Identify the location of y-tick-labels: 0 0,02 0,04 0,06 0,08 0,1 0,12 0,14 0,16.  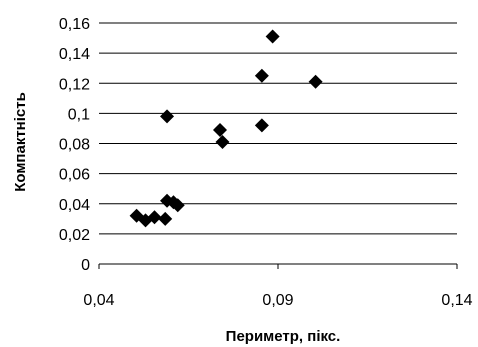
(74, 145).